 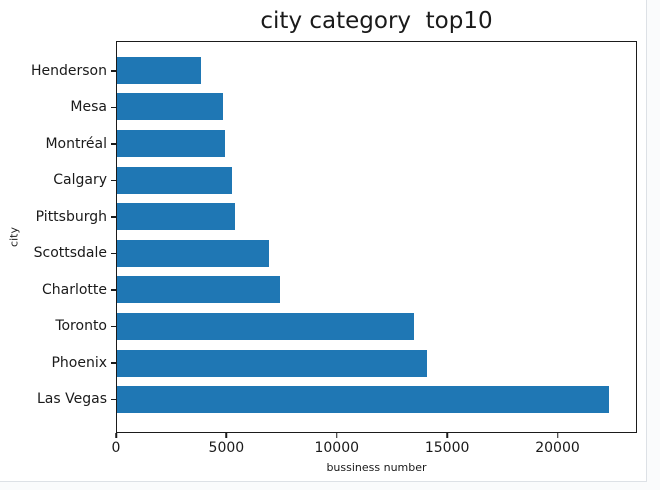 I want to click on bar-row-toronto, so click(x=376, y=326).